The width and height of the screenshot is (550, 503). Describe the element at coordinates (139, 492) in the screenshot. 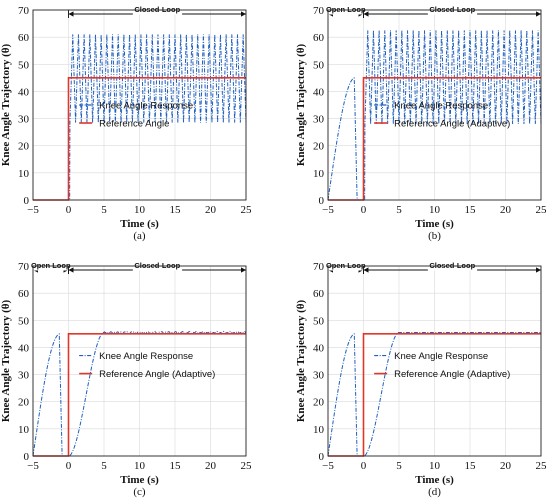

I see `panel-caption: (c)` at that location.